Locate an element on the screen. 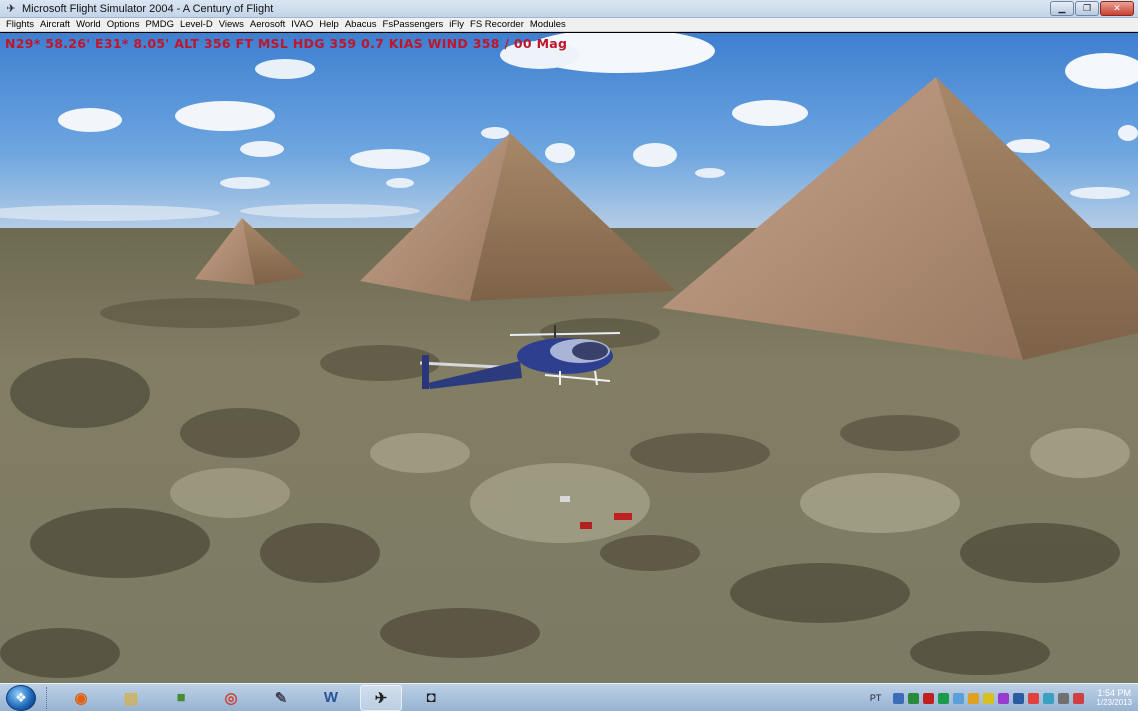 The height and width of the screenshot is (711, 1138). taskbar-apps: ◉ ▤ ■ ◎ ✎ W ✈ ◘ is located at coordinates (260, 697).